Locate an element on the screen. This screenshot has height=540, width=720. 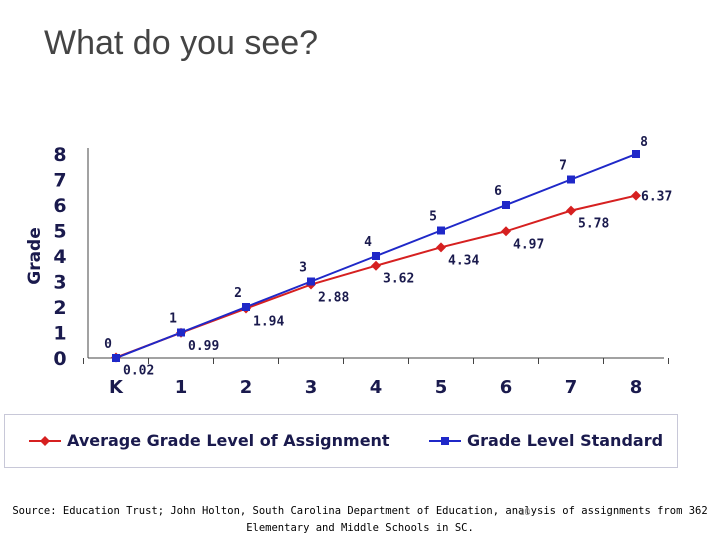
slide-title: What do you see? is located at coordinates (181, 43).